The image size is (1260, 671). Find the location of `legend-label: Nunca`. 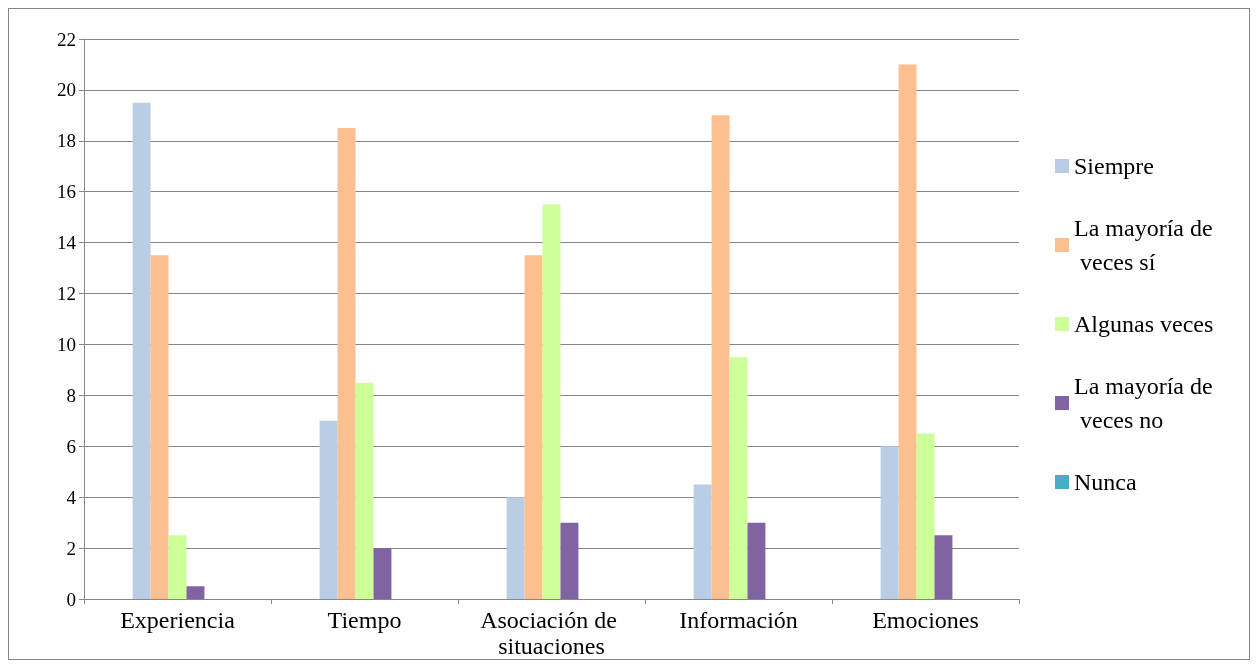

legend-label: Nunca is located at coordinates (1105, 482).